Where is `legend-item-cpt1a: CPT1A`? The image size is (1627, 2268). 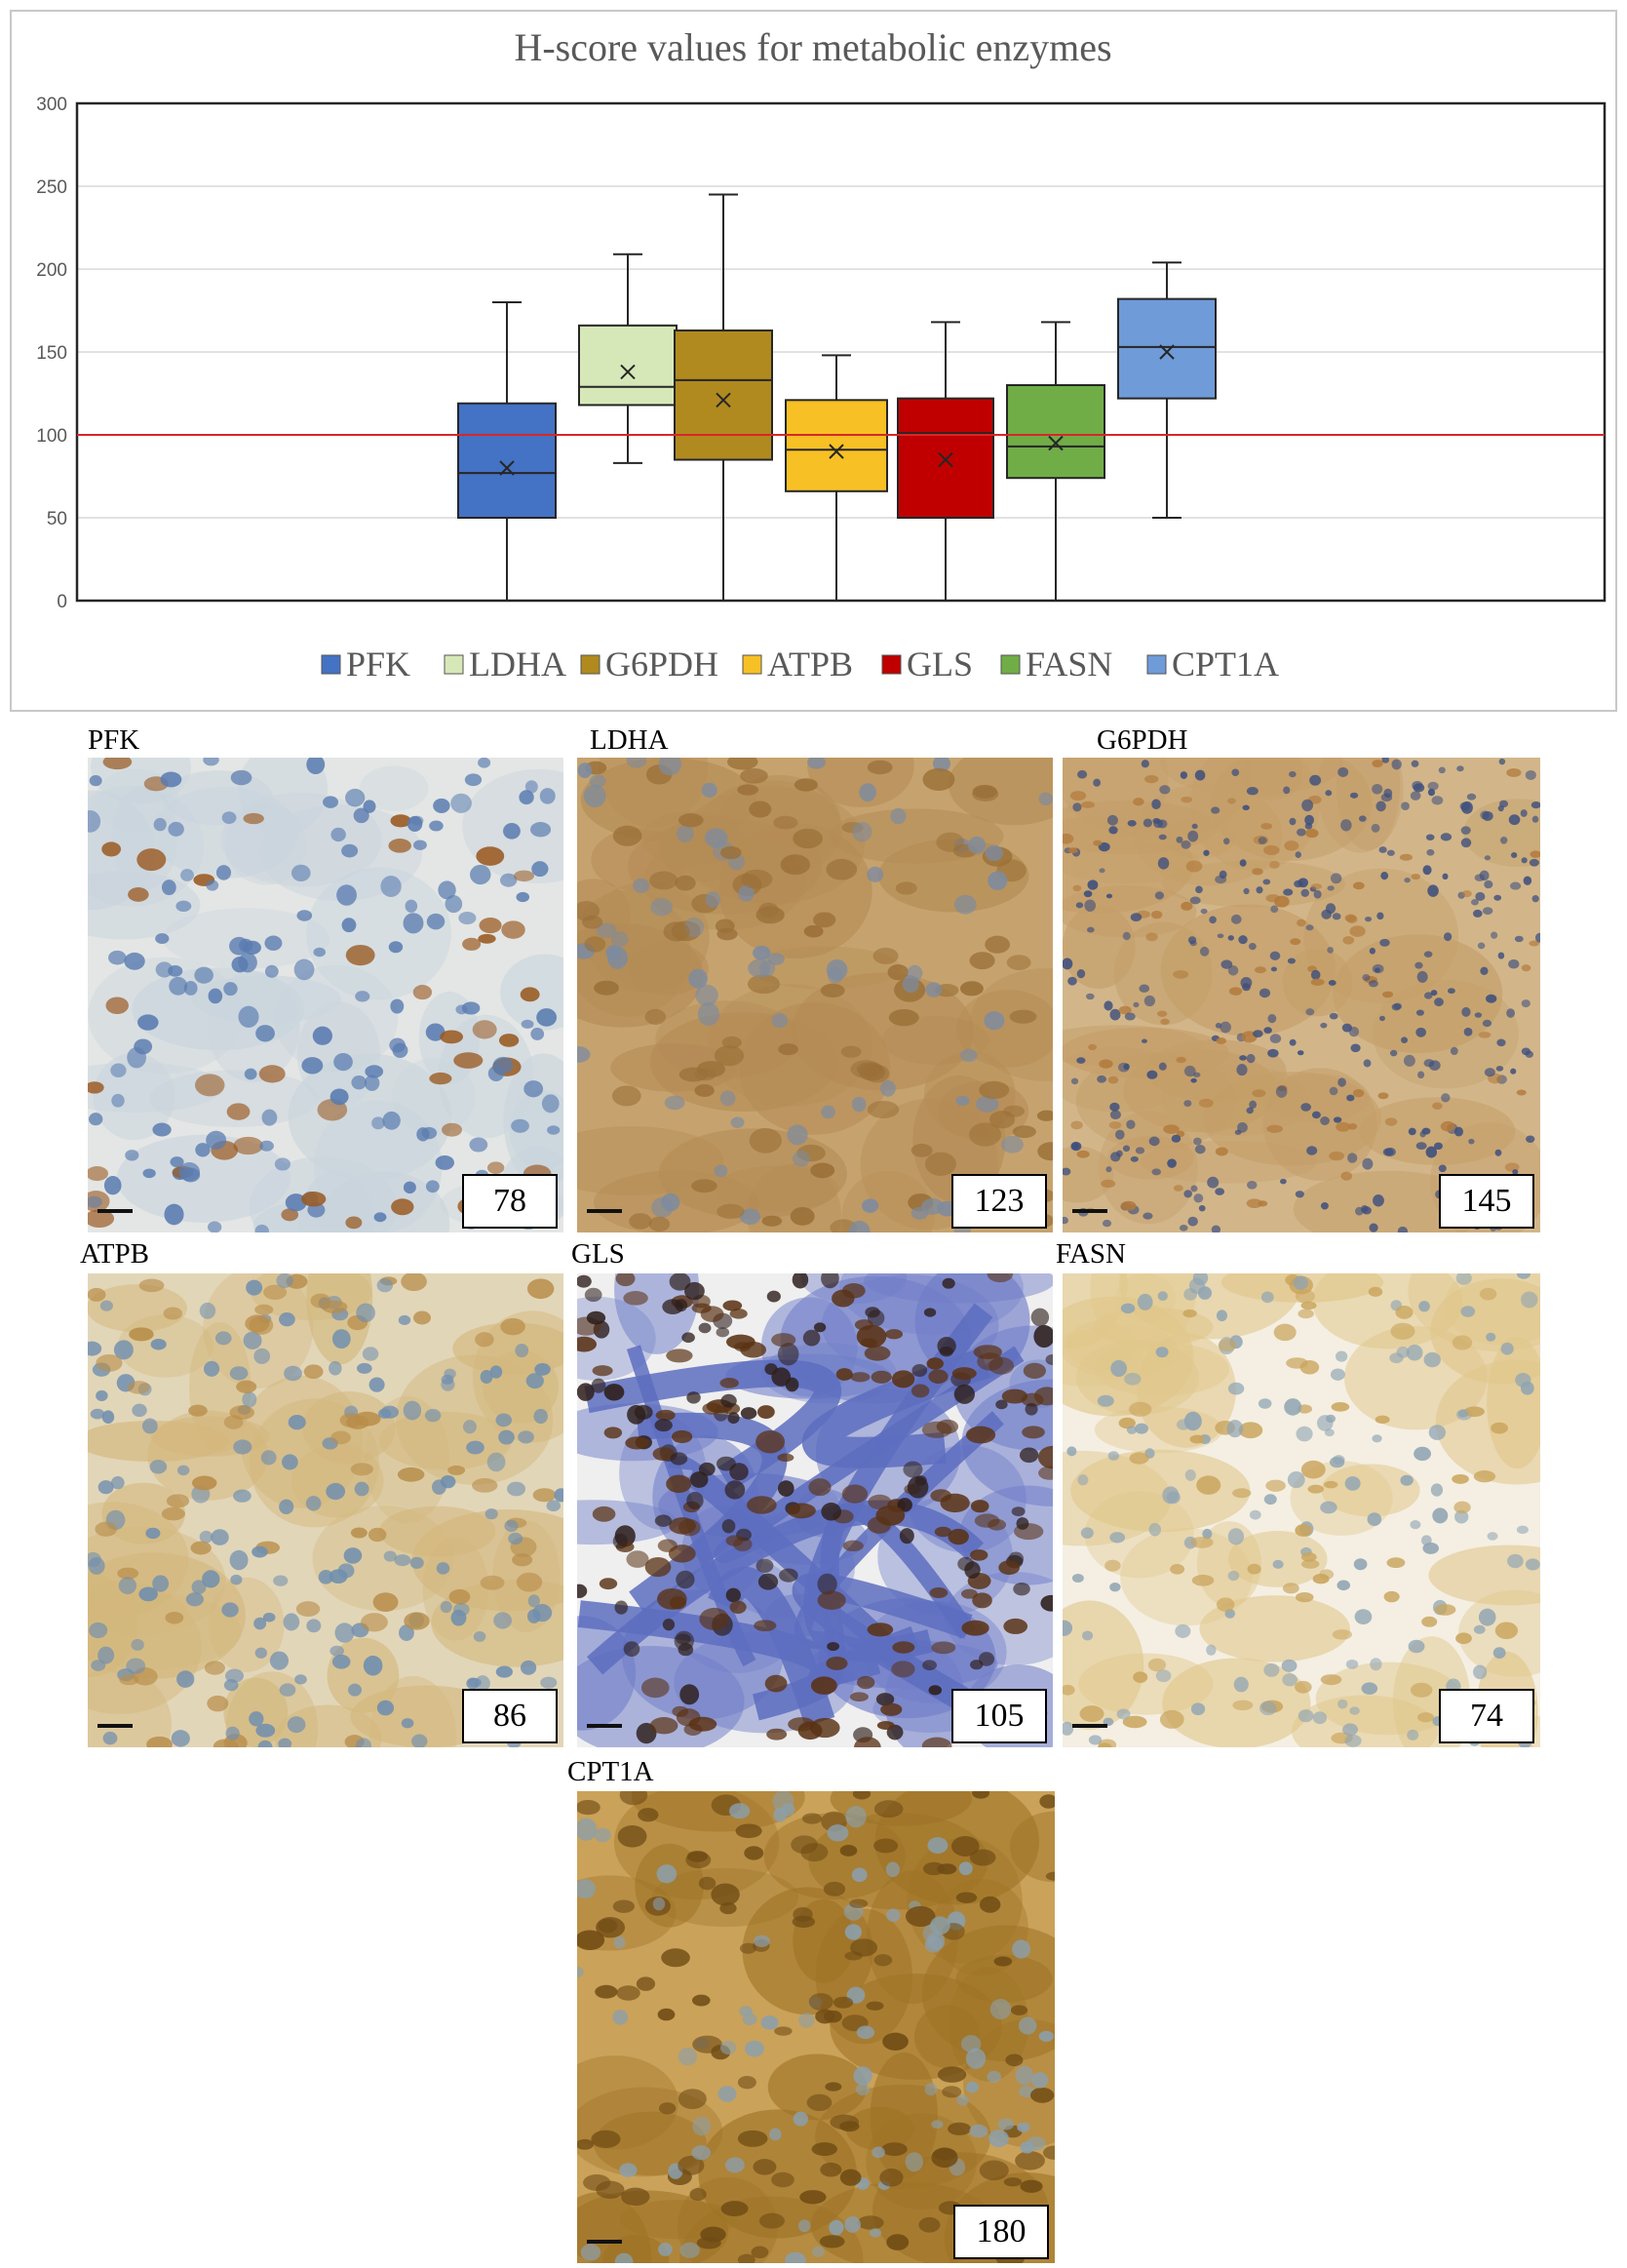
legend-item-cpt1a: CPT1A is located at coordinates (1213, 665).